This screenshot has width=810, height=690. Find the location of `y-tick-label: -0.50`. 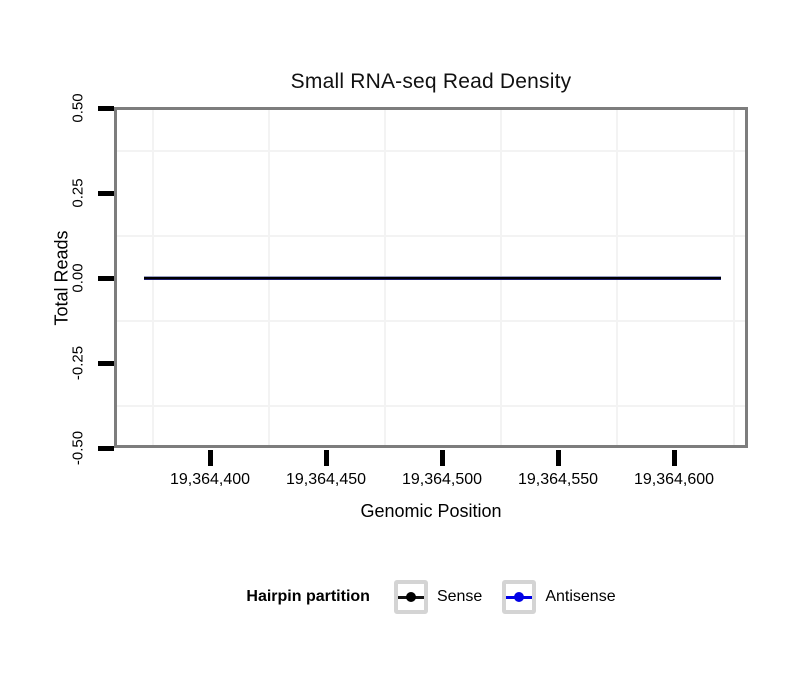

y-tick-label: -0.50 is located at coordinates (78, 448).